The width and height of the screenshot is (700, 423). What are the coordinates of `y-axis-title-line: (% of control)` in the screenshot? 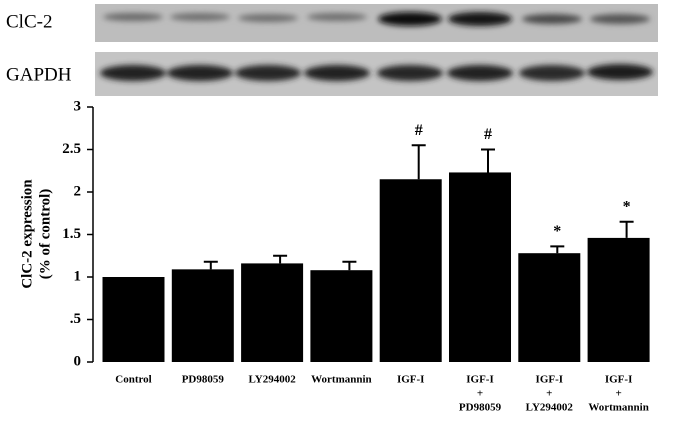 It's located at (45, 234).